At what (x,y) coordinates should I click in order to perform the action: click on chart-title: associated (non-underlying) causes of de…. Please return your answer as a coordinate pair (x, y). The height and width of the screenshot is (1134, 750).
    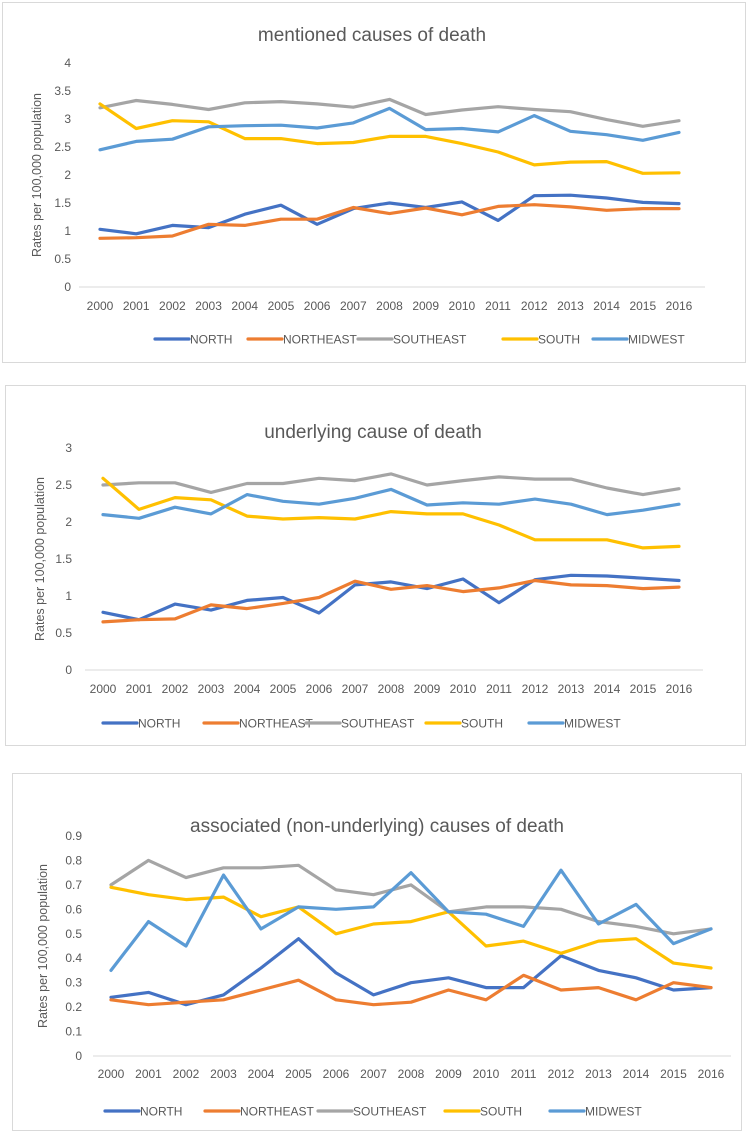
    Looking at the image, I should click on (377, 826).